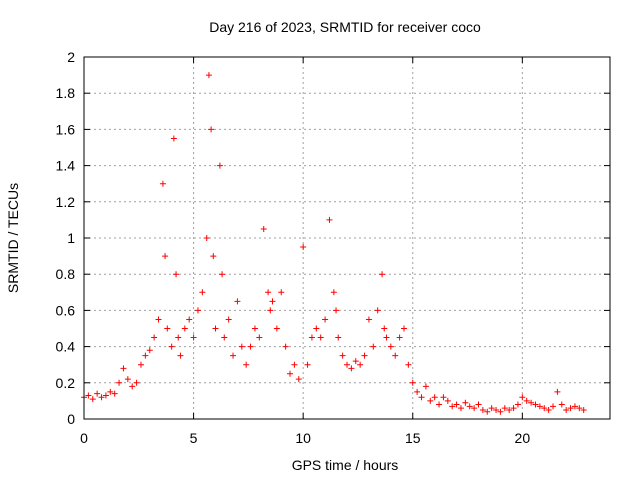  Describe the element at coordinates (303, 438) in the screenshot. I see `x-tick-label: 10` at that location.